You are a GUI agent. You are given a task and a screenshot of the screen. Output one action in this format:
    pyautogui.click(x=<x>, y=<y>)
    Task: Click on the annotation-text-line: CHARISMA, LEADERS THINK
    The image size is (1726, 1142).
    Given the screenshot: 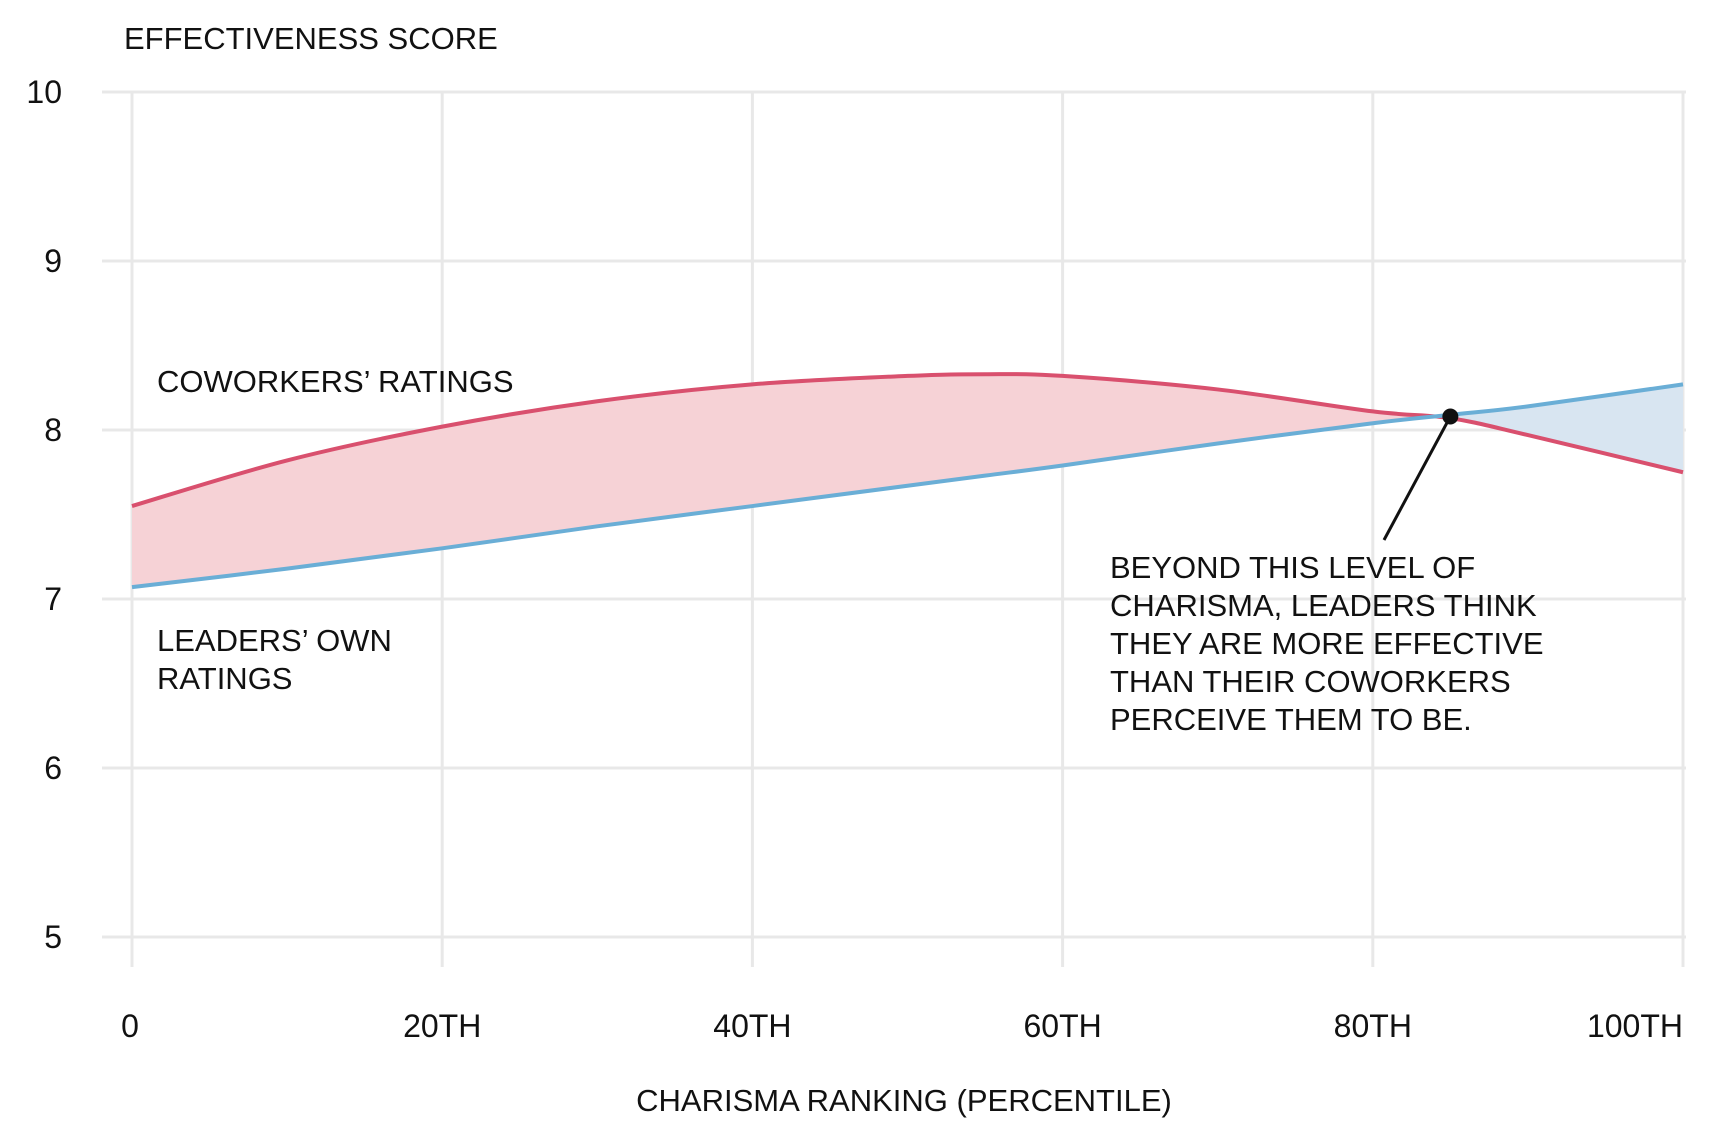 What is the action you would take?
    pyautogui.click(x=1323, y=605)
    